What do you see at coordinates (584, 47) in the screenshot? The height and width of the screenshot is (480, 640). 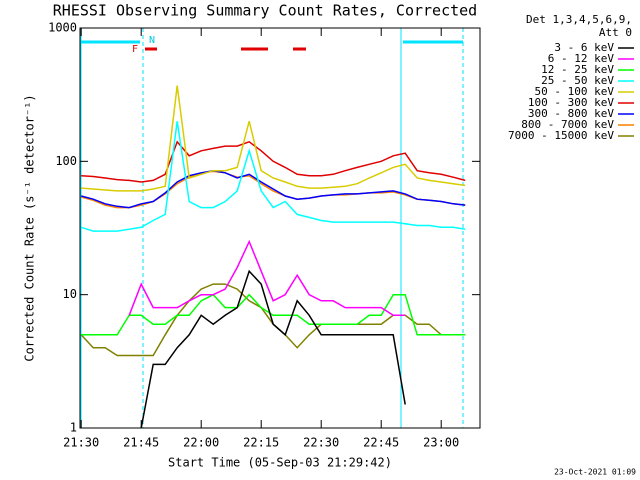 I see `legend-label: 3 - 6 keV` at bounding box center [584, 47].